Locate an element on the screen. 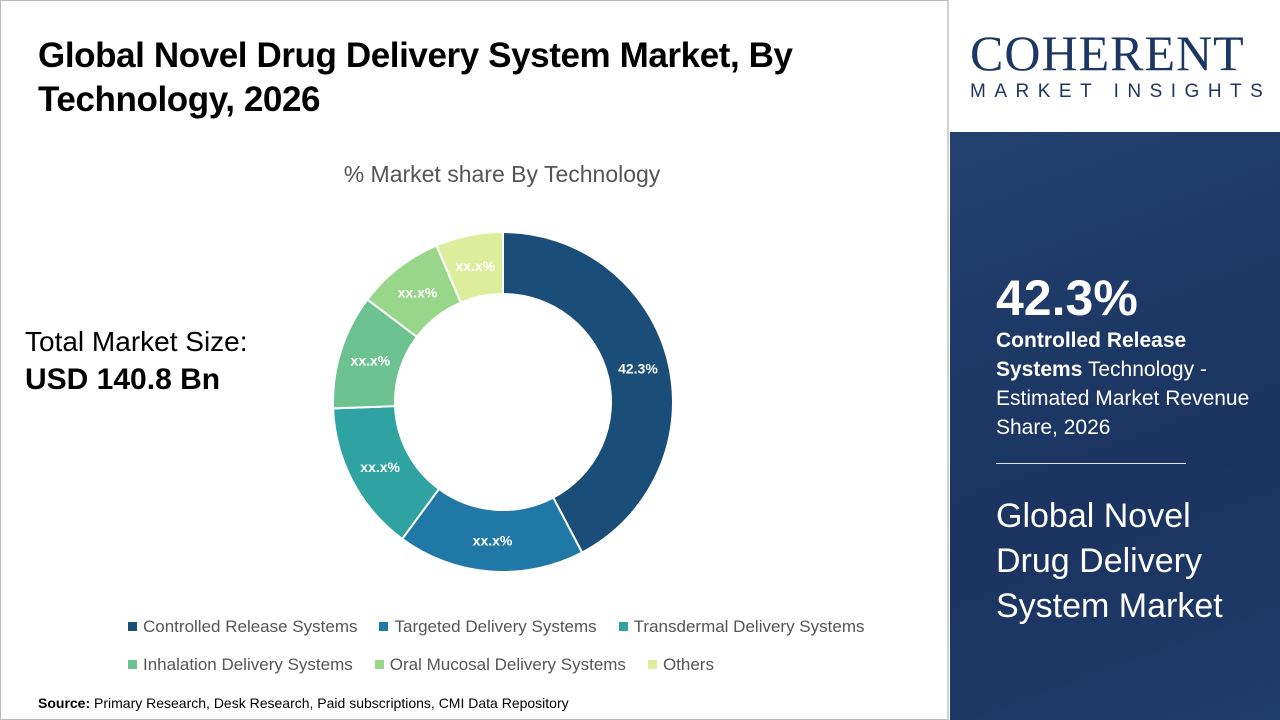  divider is located at coordinates (1091, 463).